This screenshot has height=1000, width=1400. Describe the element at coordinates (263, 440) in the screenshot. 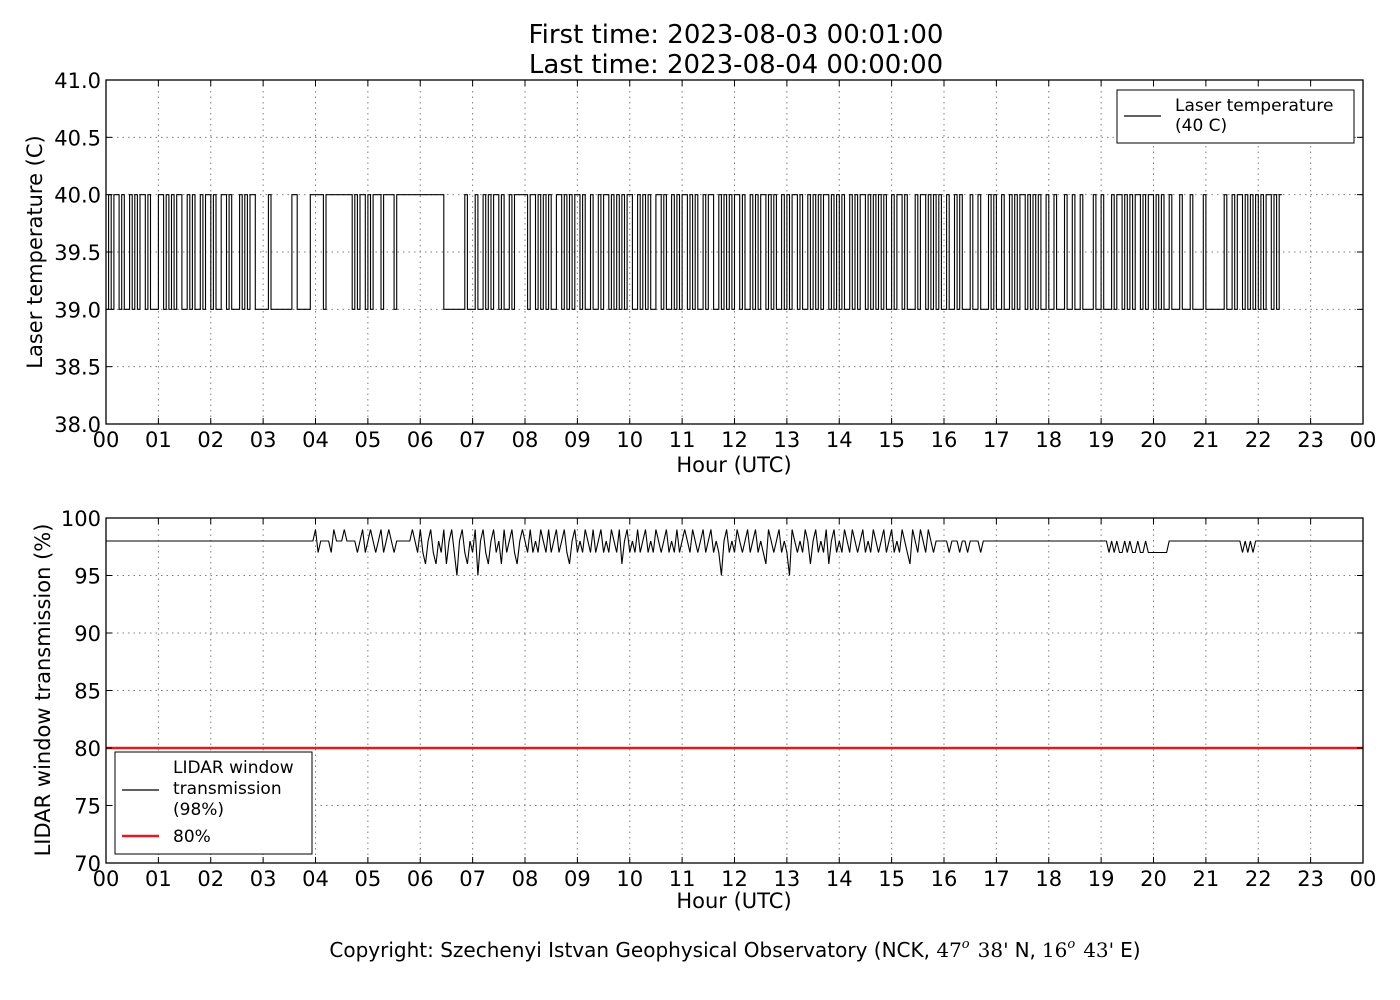

I see `laser-temperature-xtick-label: 03` at that location.